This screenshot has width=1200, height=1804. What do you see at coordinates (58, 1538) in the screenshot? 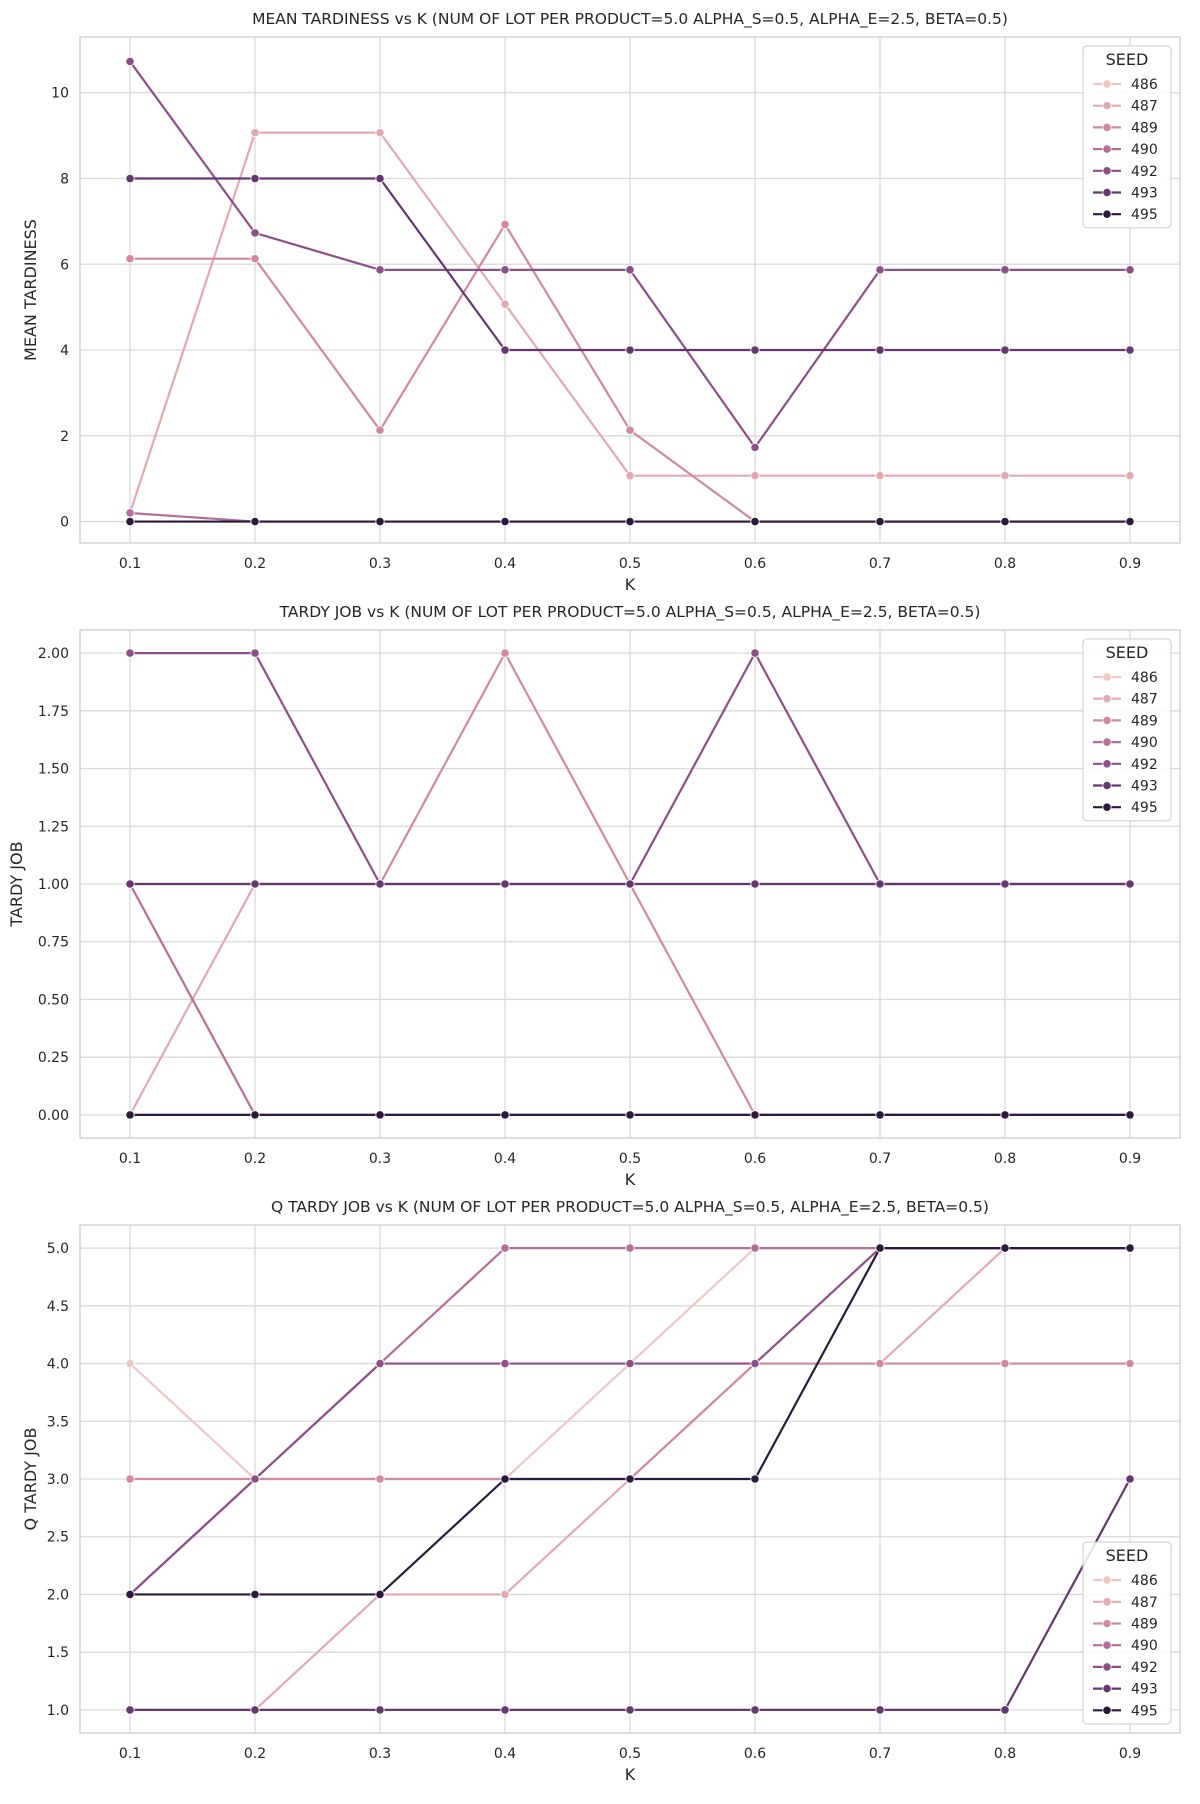
I see `y-tick-label: 2.5` at bounding box center [58, 1538].